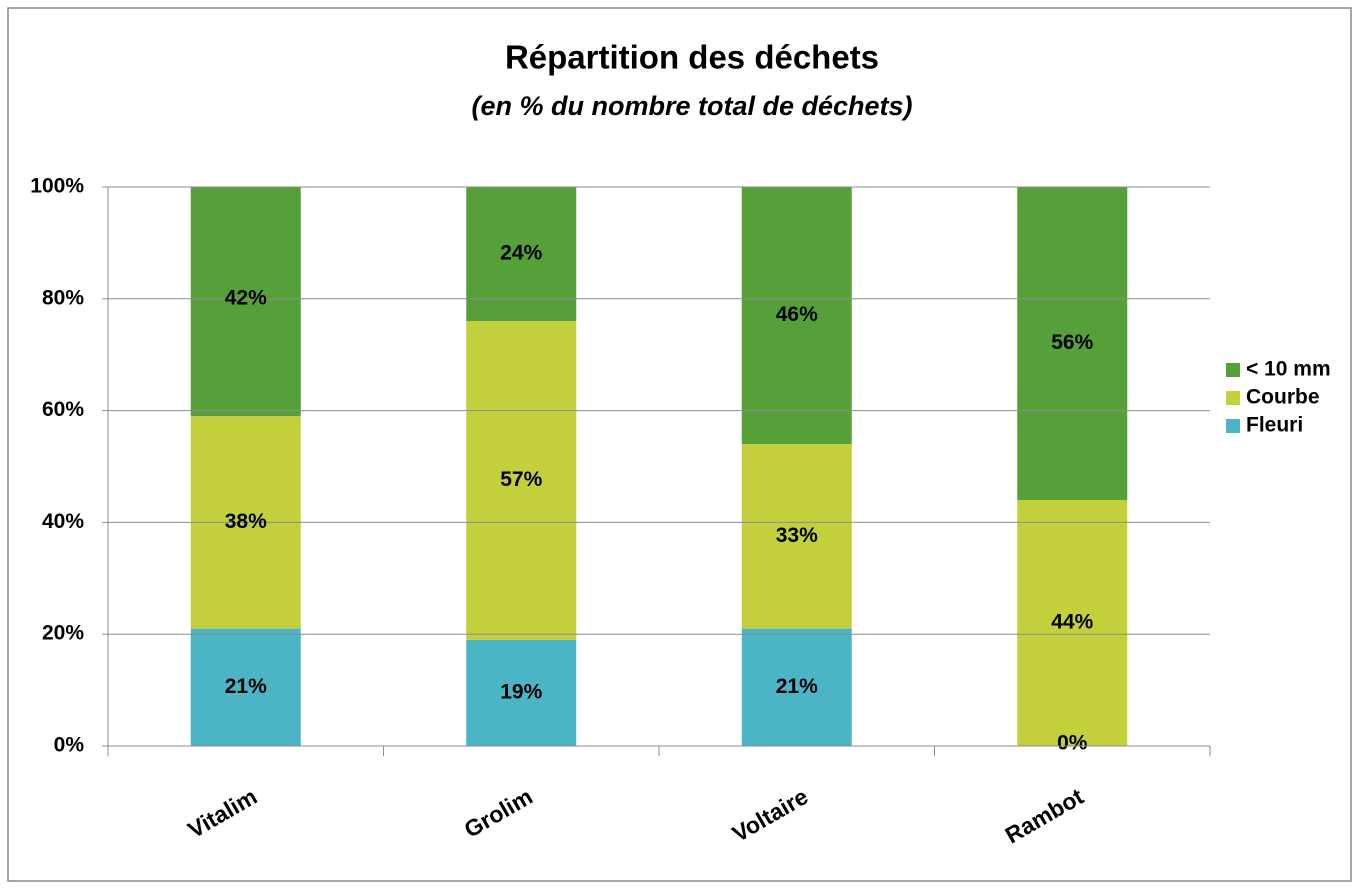 The width and height of the screenshot is (1360, 892). I want to click on y-tick-label: 40%, so click(63, 521).